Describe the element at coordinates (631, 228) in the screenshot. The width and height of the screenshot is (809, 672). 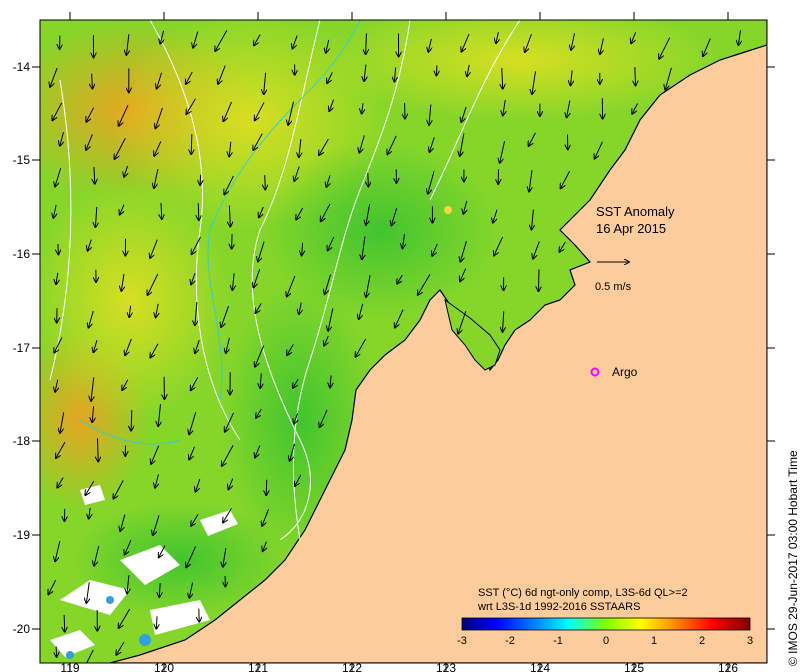
I see `map-date: 16 Apr 2015` at that location.